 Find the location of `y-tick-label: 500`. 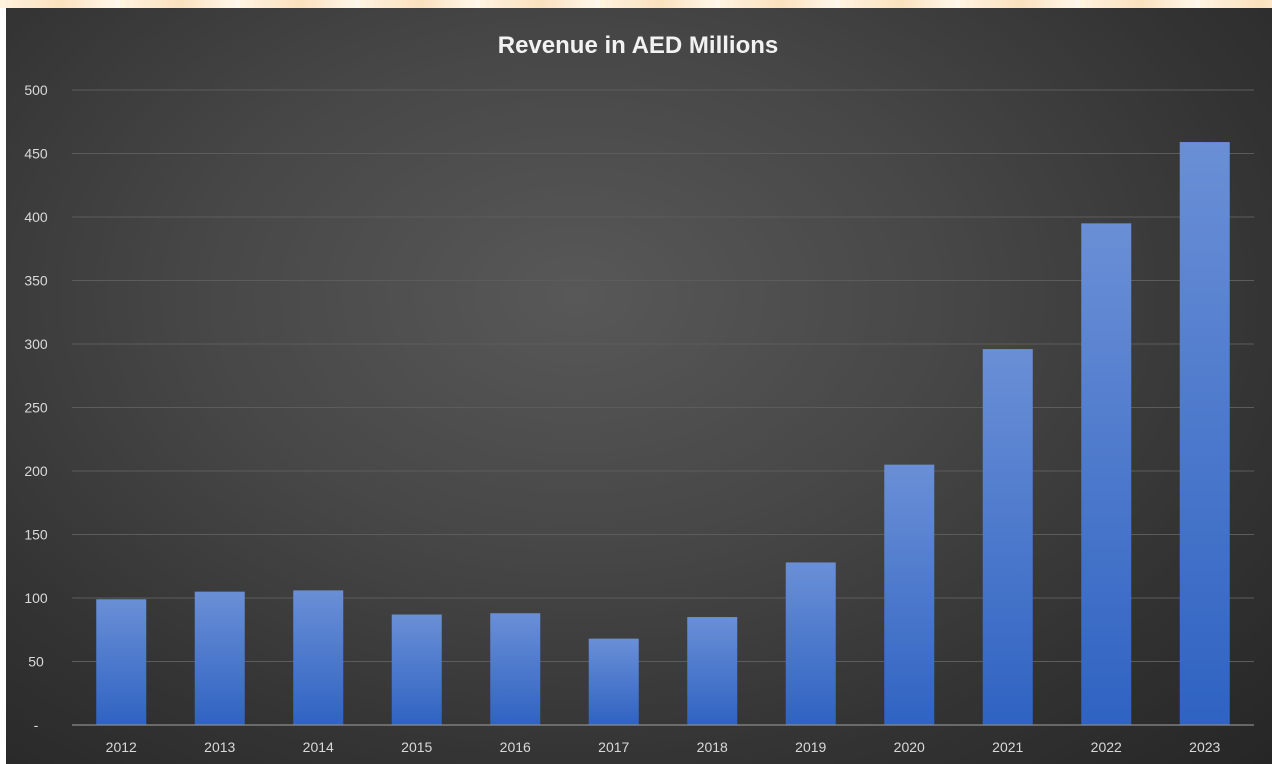

y-tick-label: 500 is located at coordinates (36, 90).